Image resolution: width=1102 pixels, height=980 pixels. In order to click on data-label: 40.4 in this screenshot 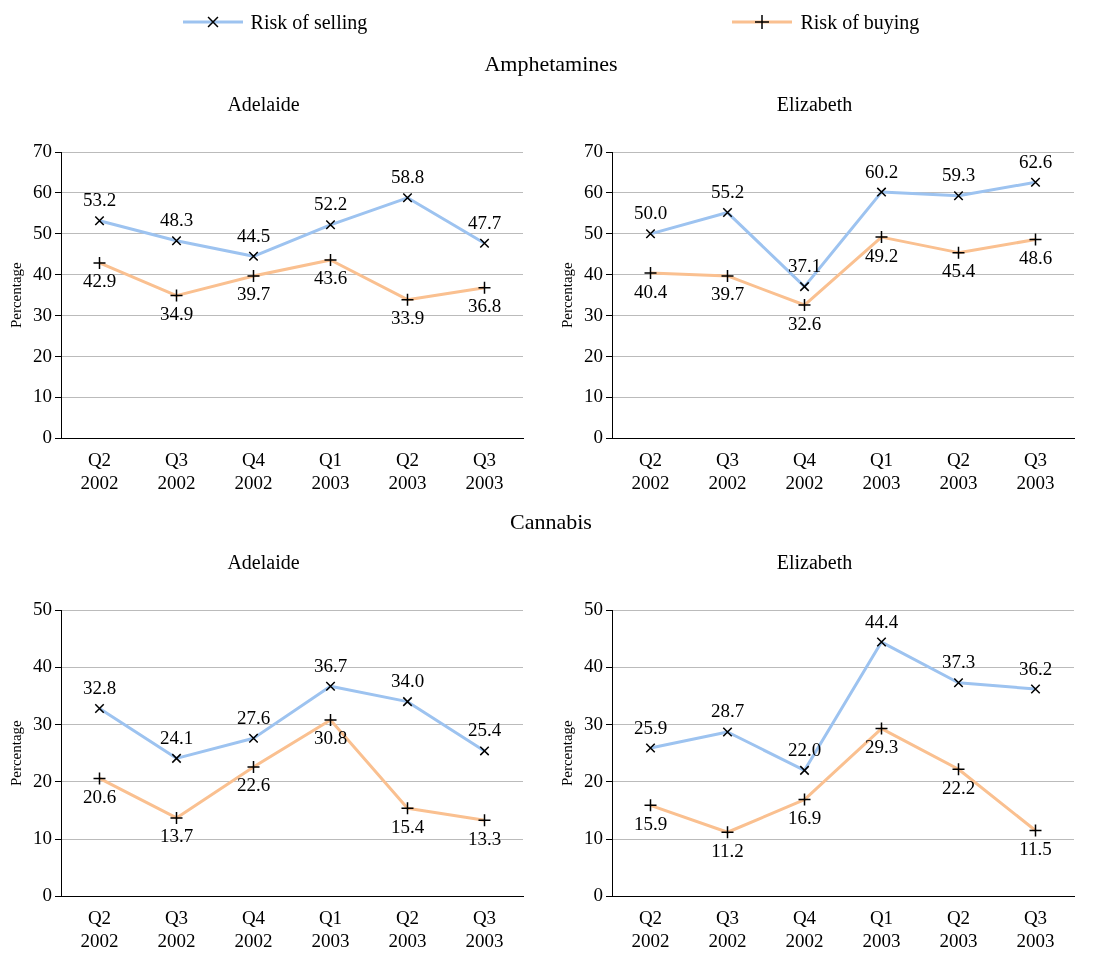, I will do `click(650, 291)`.